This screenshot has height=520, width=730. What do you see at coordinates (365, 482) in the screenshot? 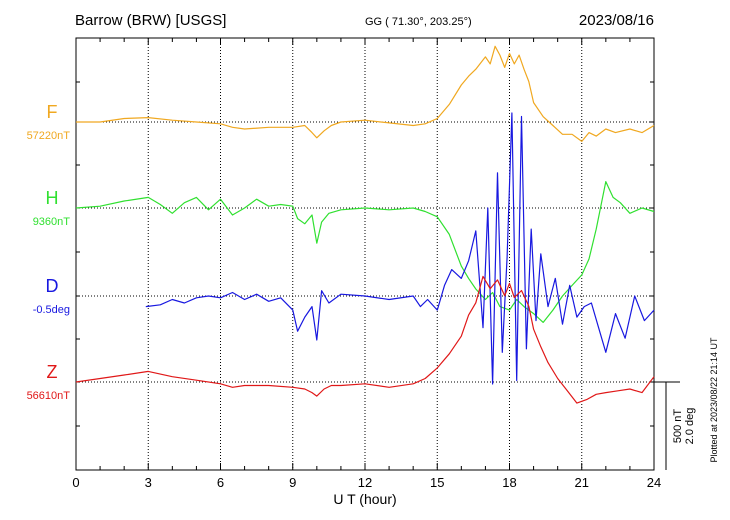
I see `x-tick-label: 12` at bounding box center [365, 482].